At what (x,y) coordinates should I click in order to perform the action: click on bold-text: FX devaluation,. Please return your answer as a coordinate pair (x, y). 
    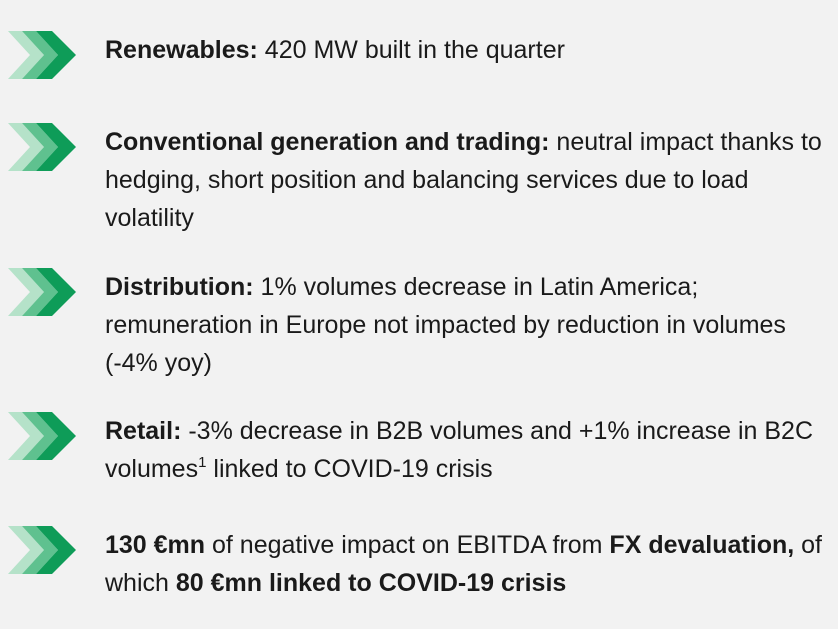
    Looking at the image, I should click on (702, 545).